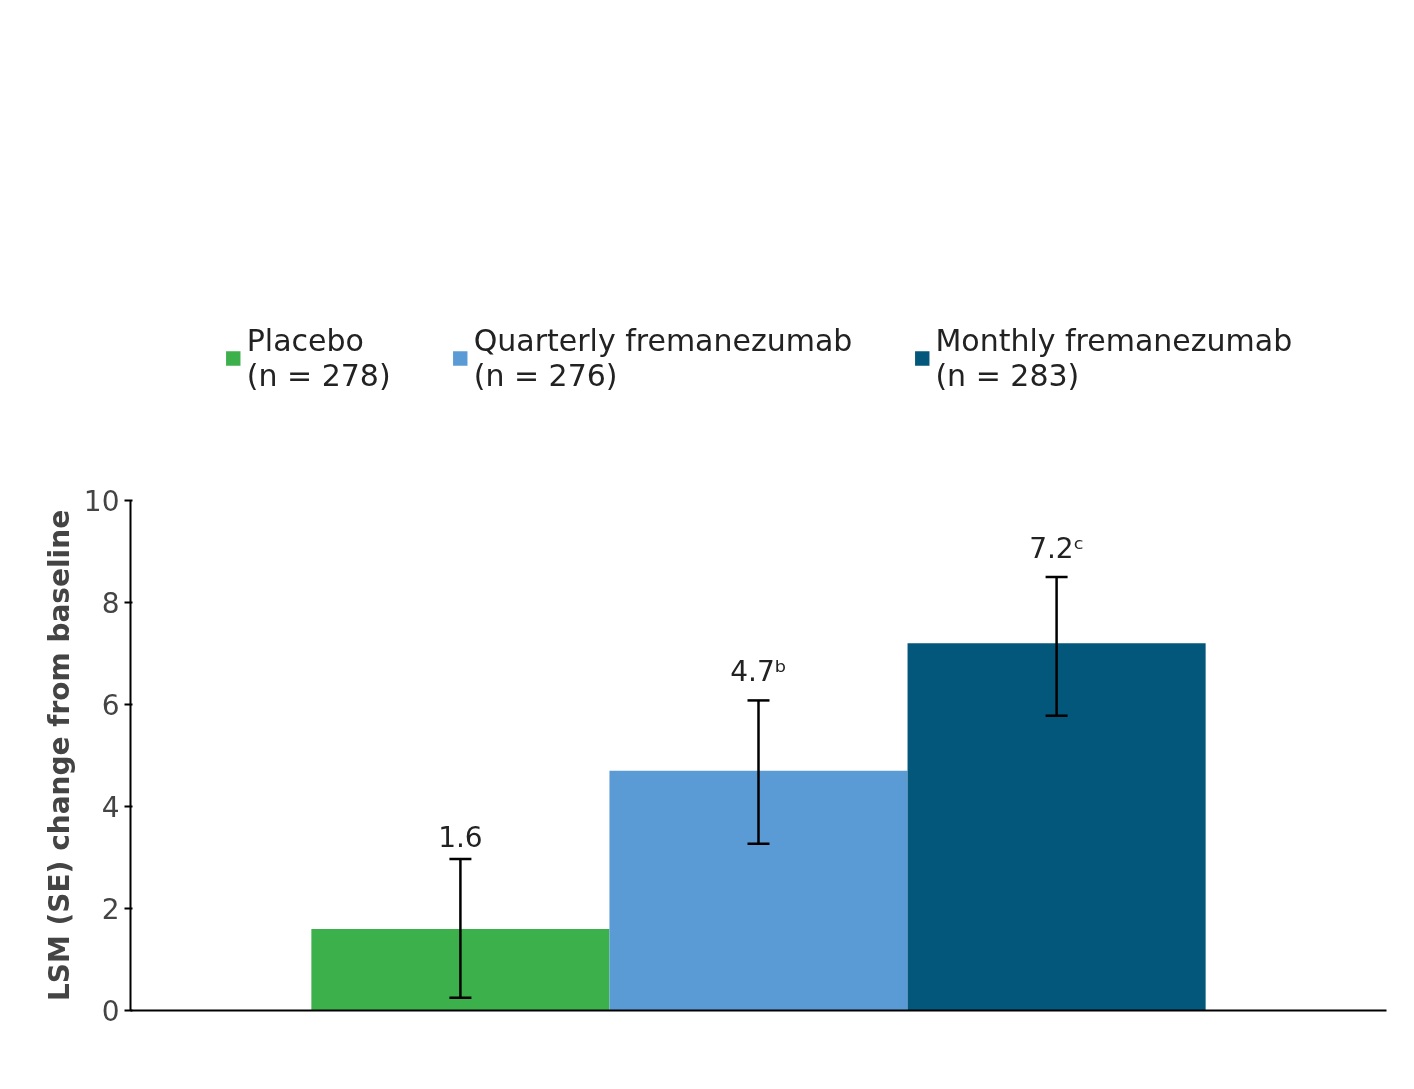 The height and width of the screenshot is (1089, 1414). Describe the element at coordinates (110, 1011) in the screenshot. I see `y-tick-label: 0` at that location.